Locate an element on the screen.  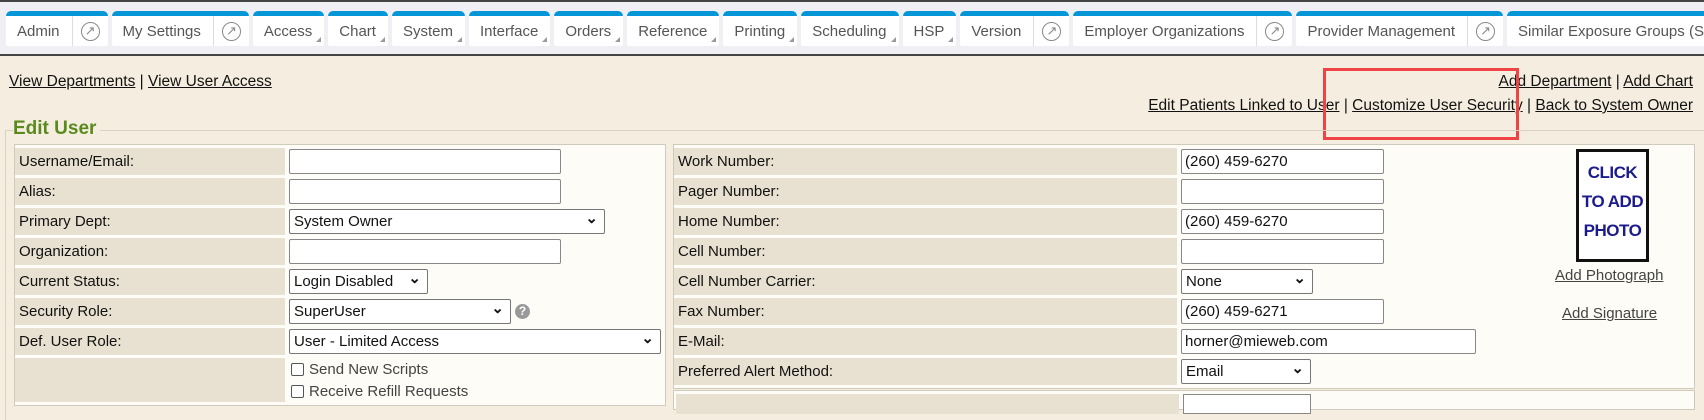
back-to-system-owner-link: Back to System Owner is located at coordinates (1614, 105).